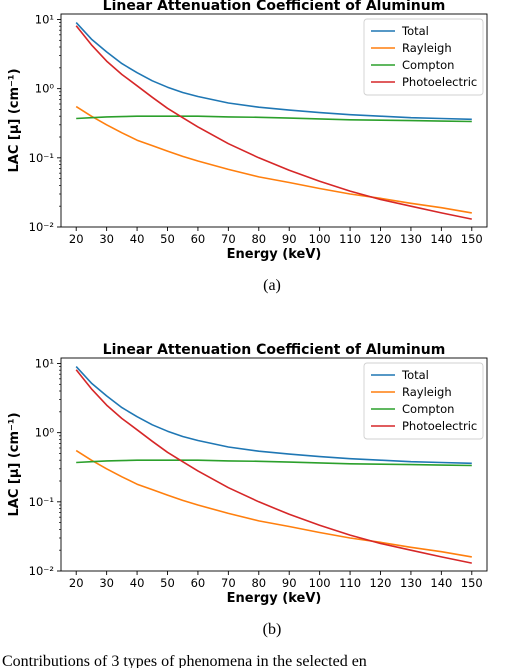 This screenshot has height=668, width=524. Describe the element at coordinates (272, 629) in the screenshot. I see `panel-label-b: (b)` at that location.